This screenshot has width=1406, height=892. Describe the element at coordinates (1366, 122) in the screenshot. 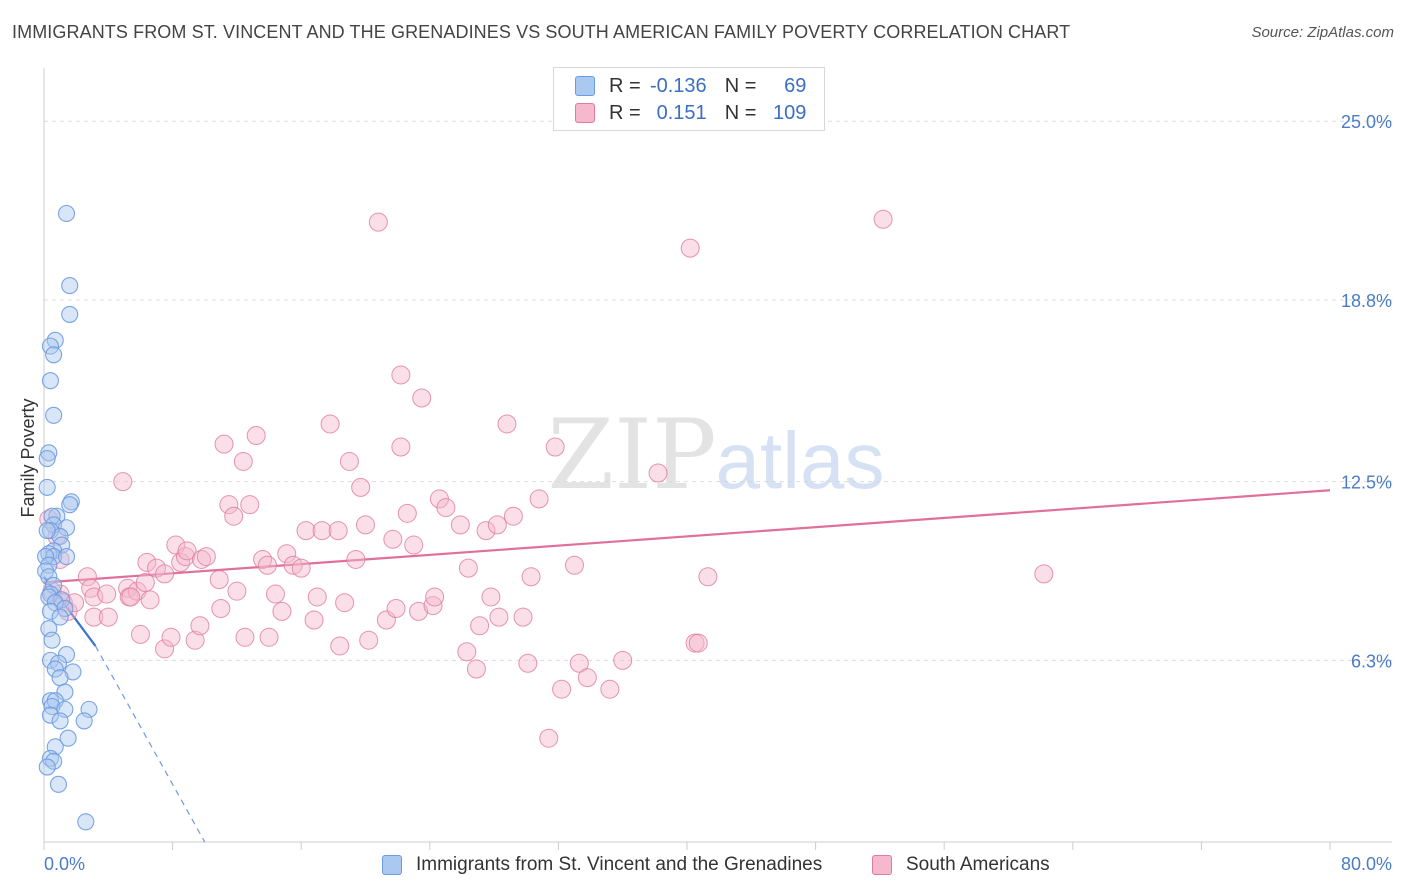

I see `y-tick-label: 25.0%` at that location.